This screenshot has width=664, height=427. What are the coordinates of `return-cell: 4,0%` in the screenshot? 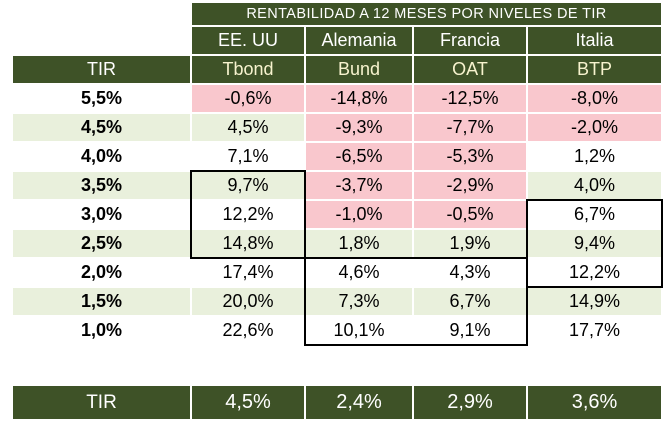 It's located at (594, 185).